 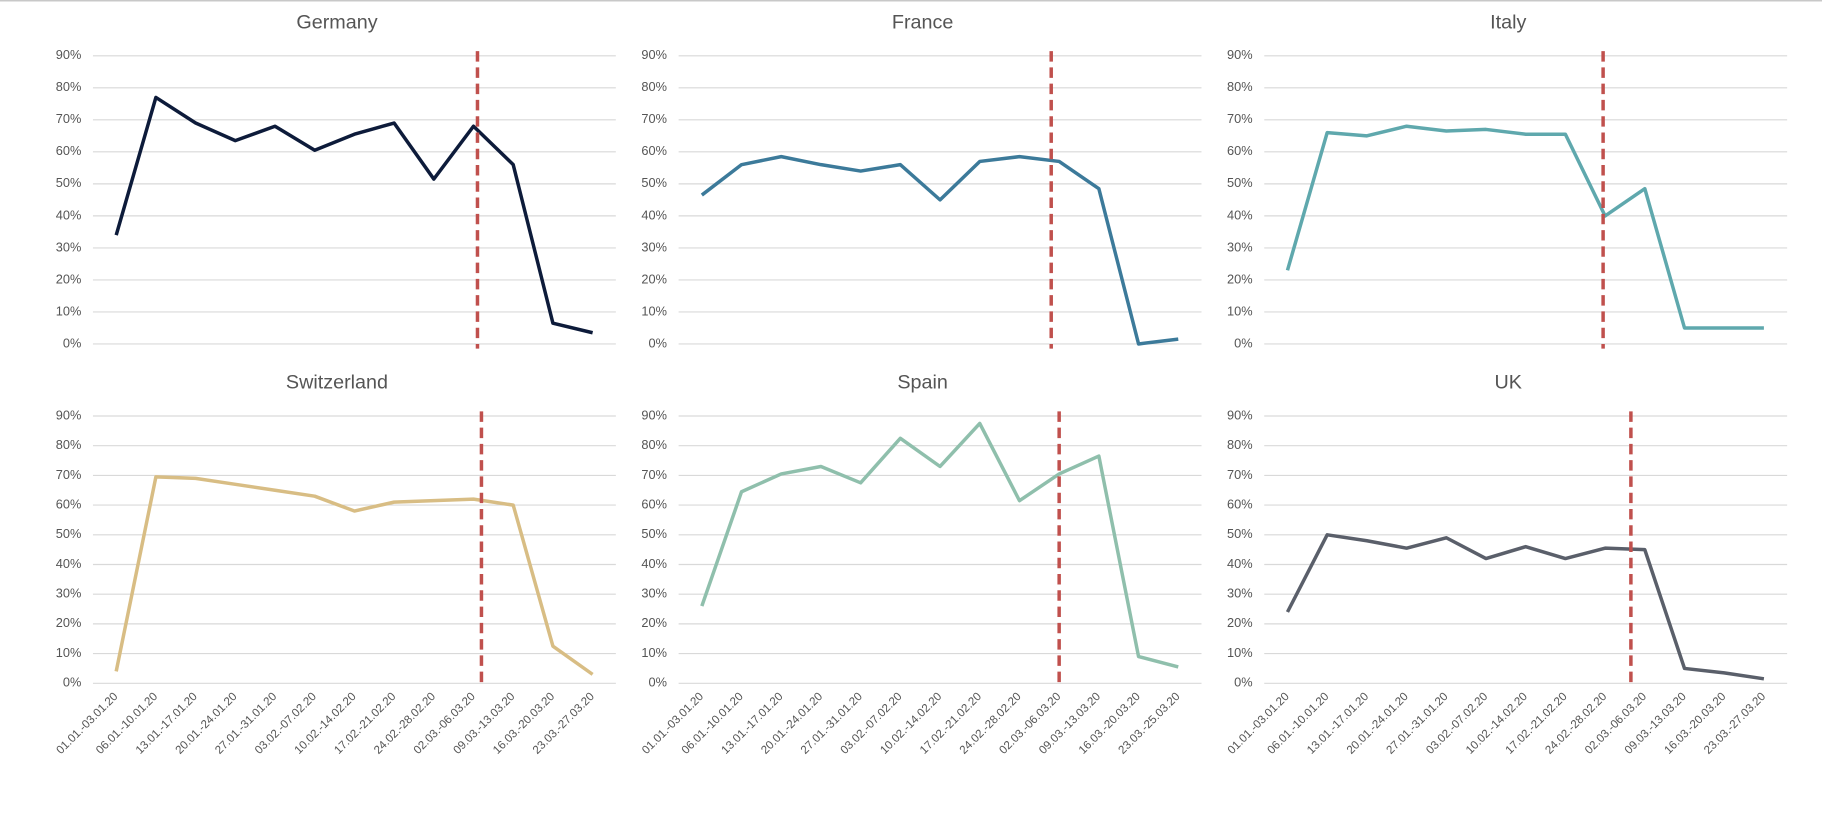 I want to click on chart-title: Italy, so click(x=1508, y=22).